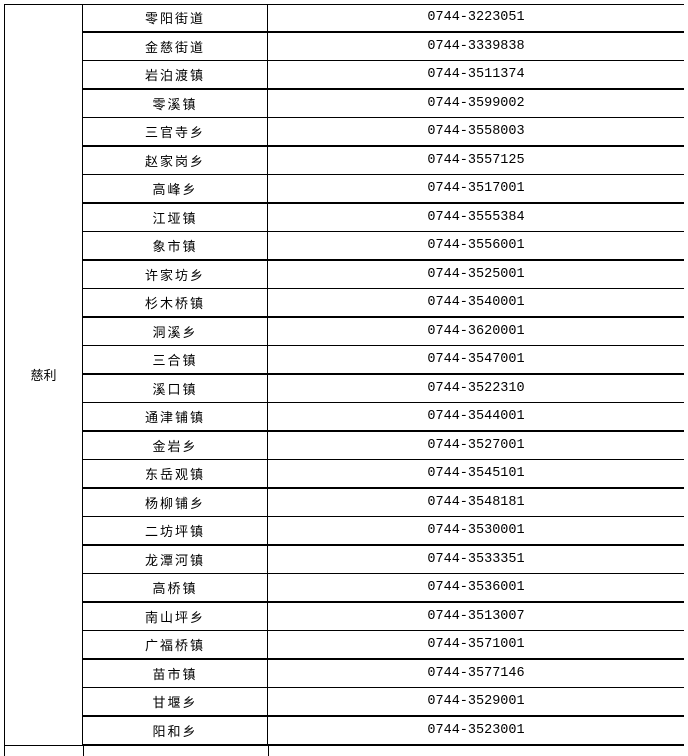 The width and height of the screenshot is (688, 756). What do you see at coordinates (175, 673) in the screenshot?
I see `town-name-cell: 苗市镇` at bounding box center [175, 673].